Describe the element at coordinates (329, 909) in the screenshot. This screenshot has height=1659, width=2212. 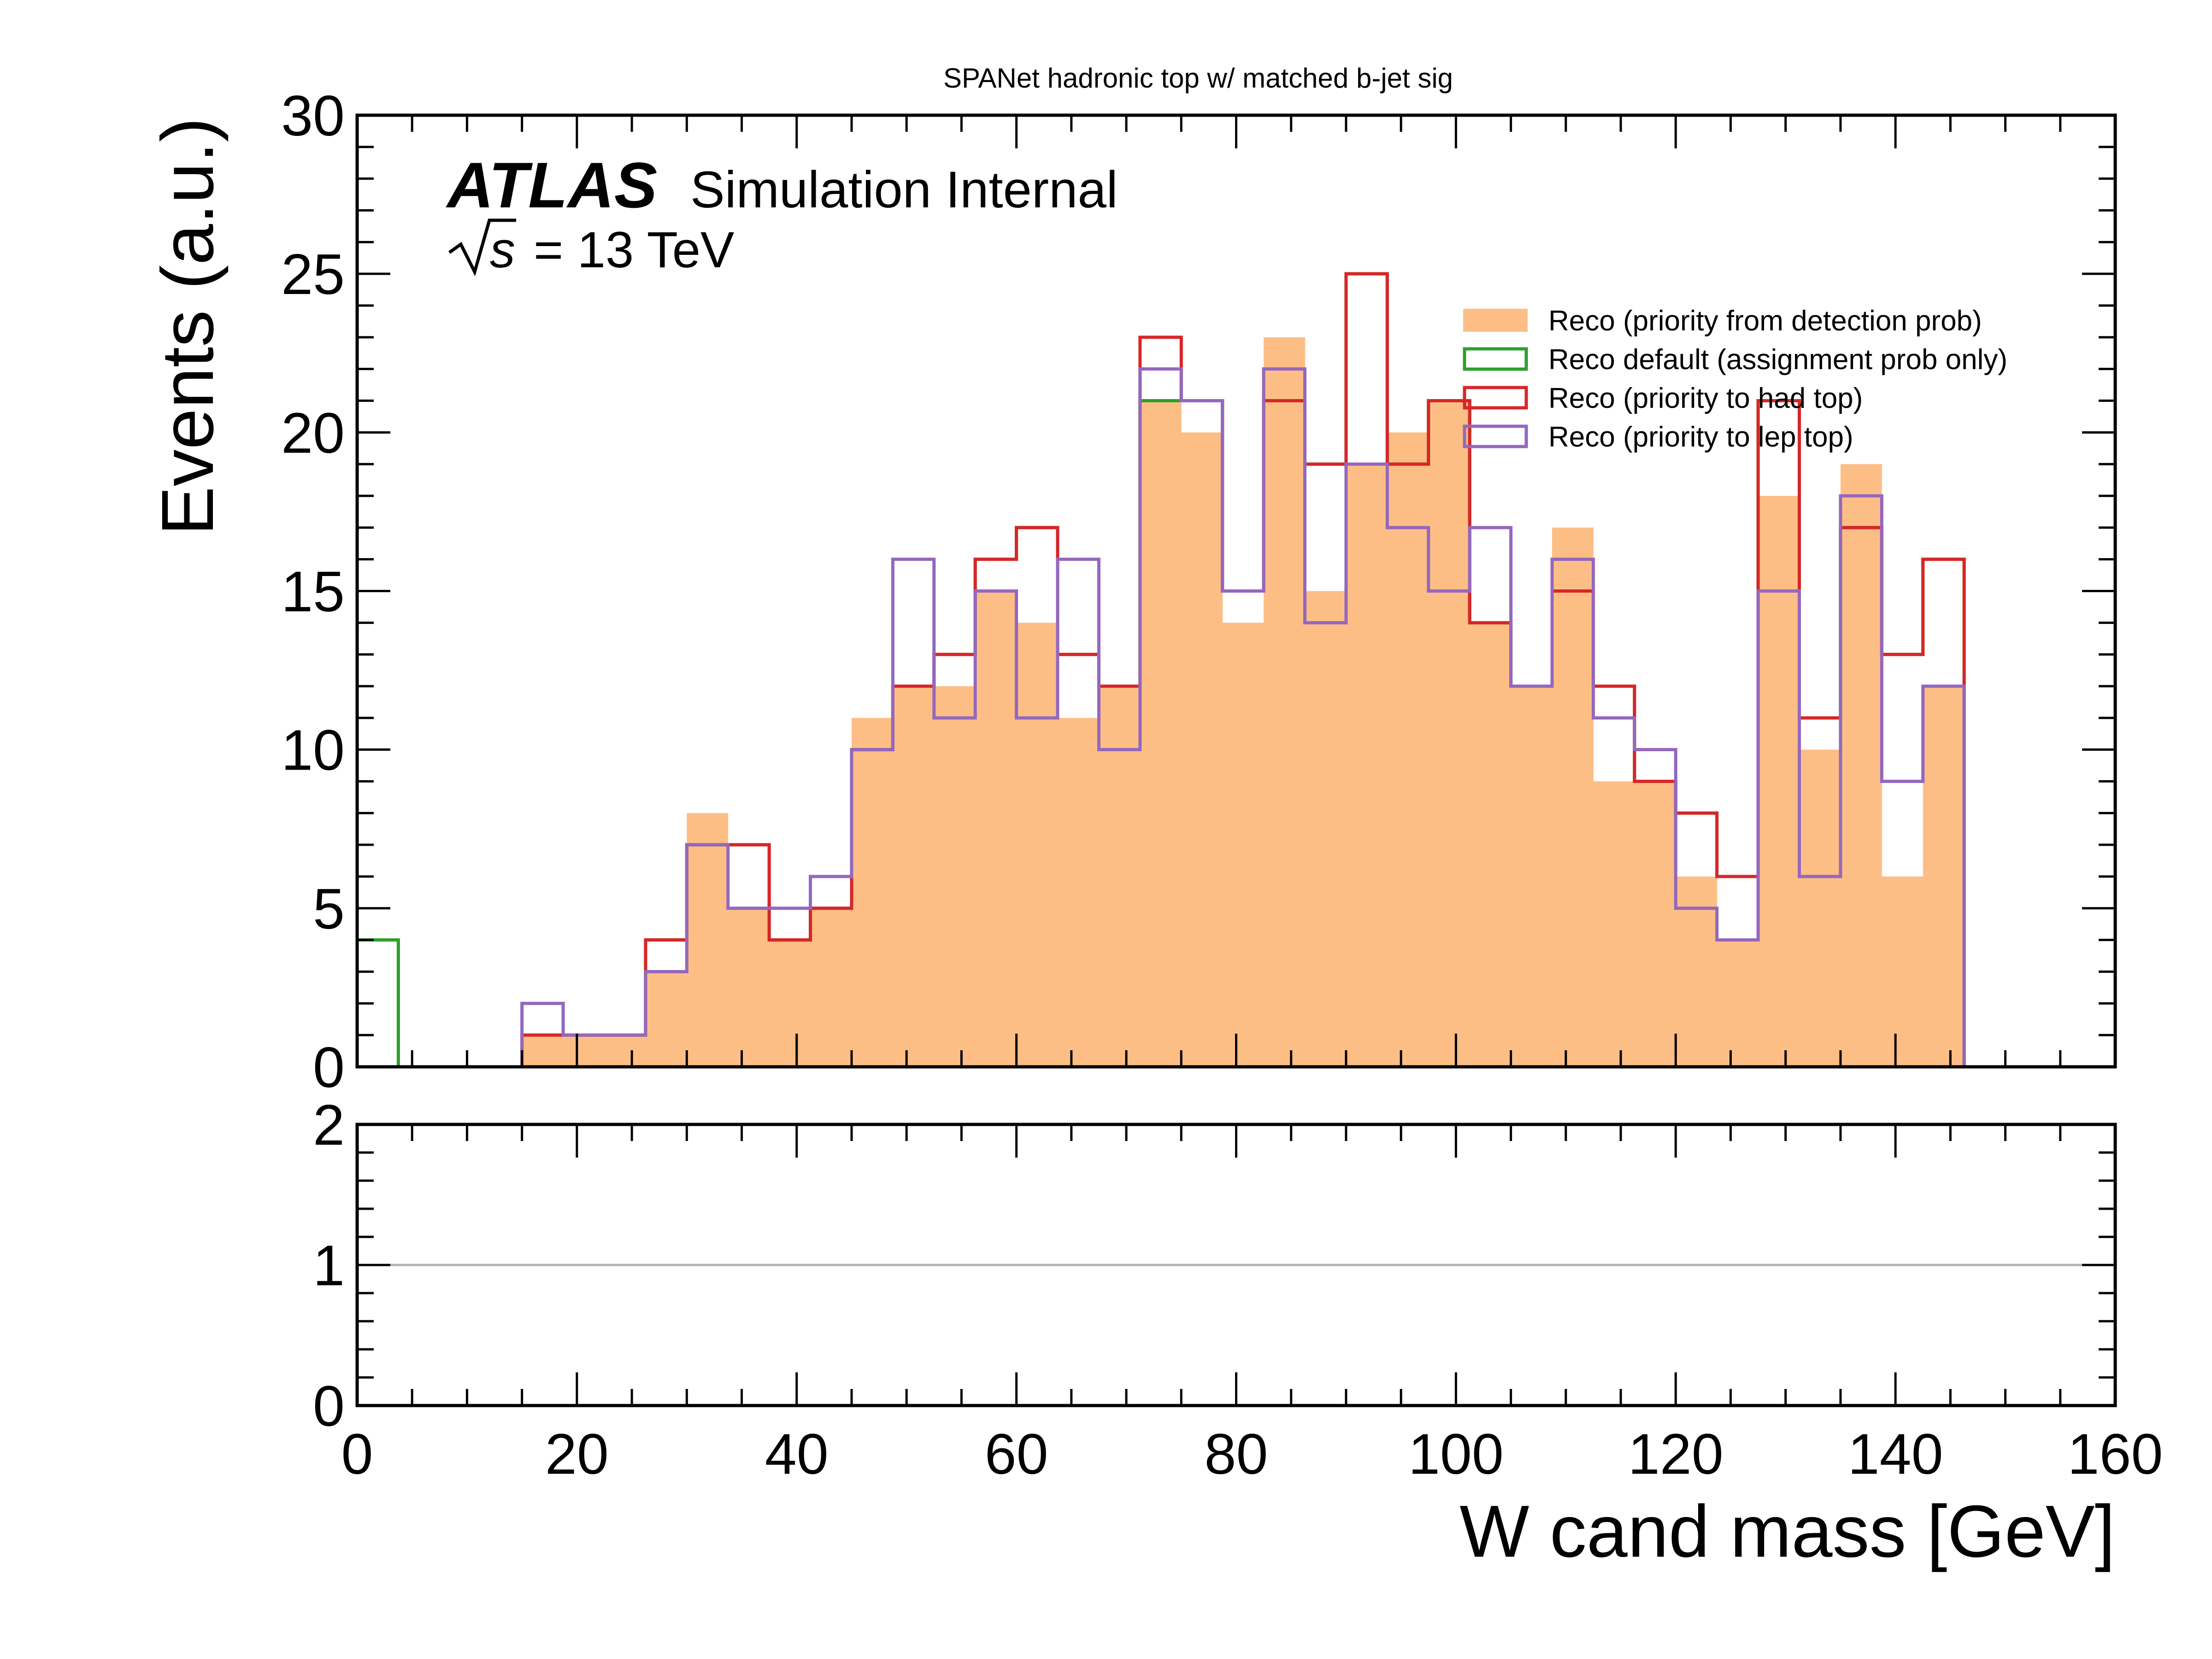
I see `y-tick-label: 5` at that location.